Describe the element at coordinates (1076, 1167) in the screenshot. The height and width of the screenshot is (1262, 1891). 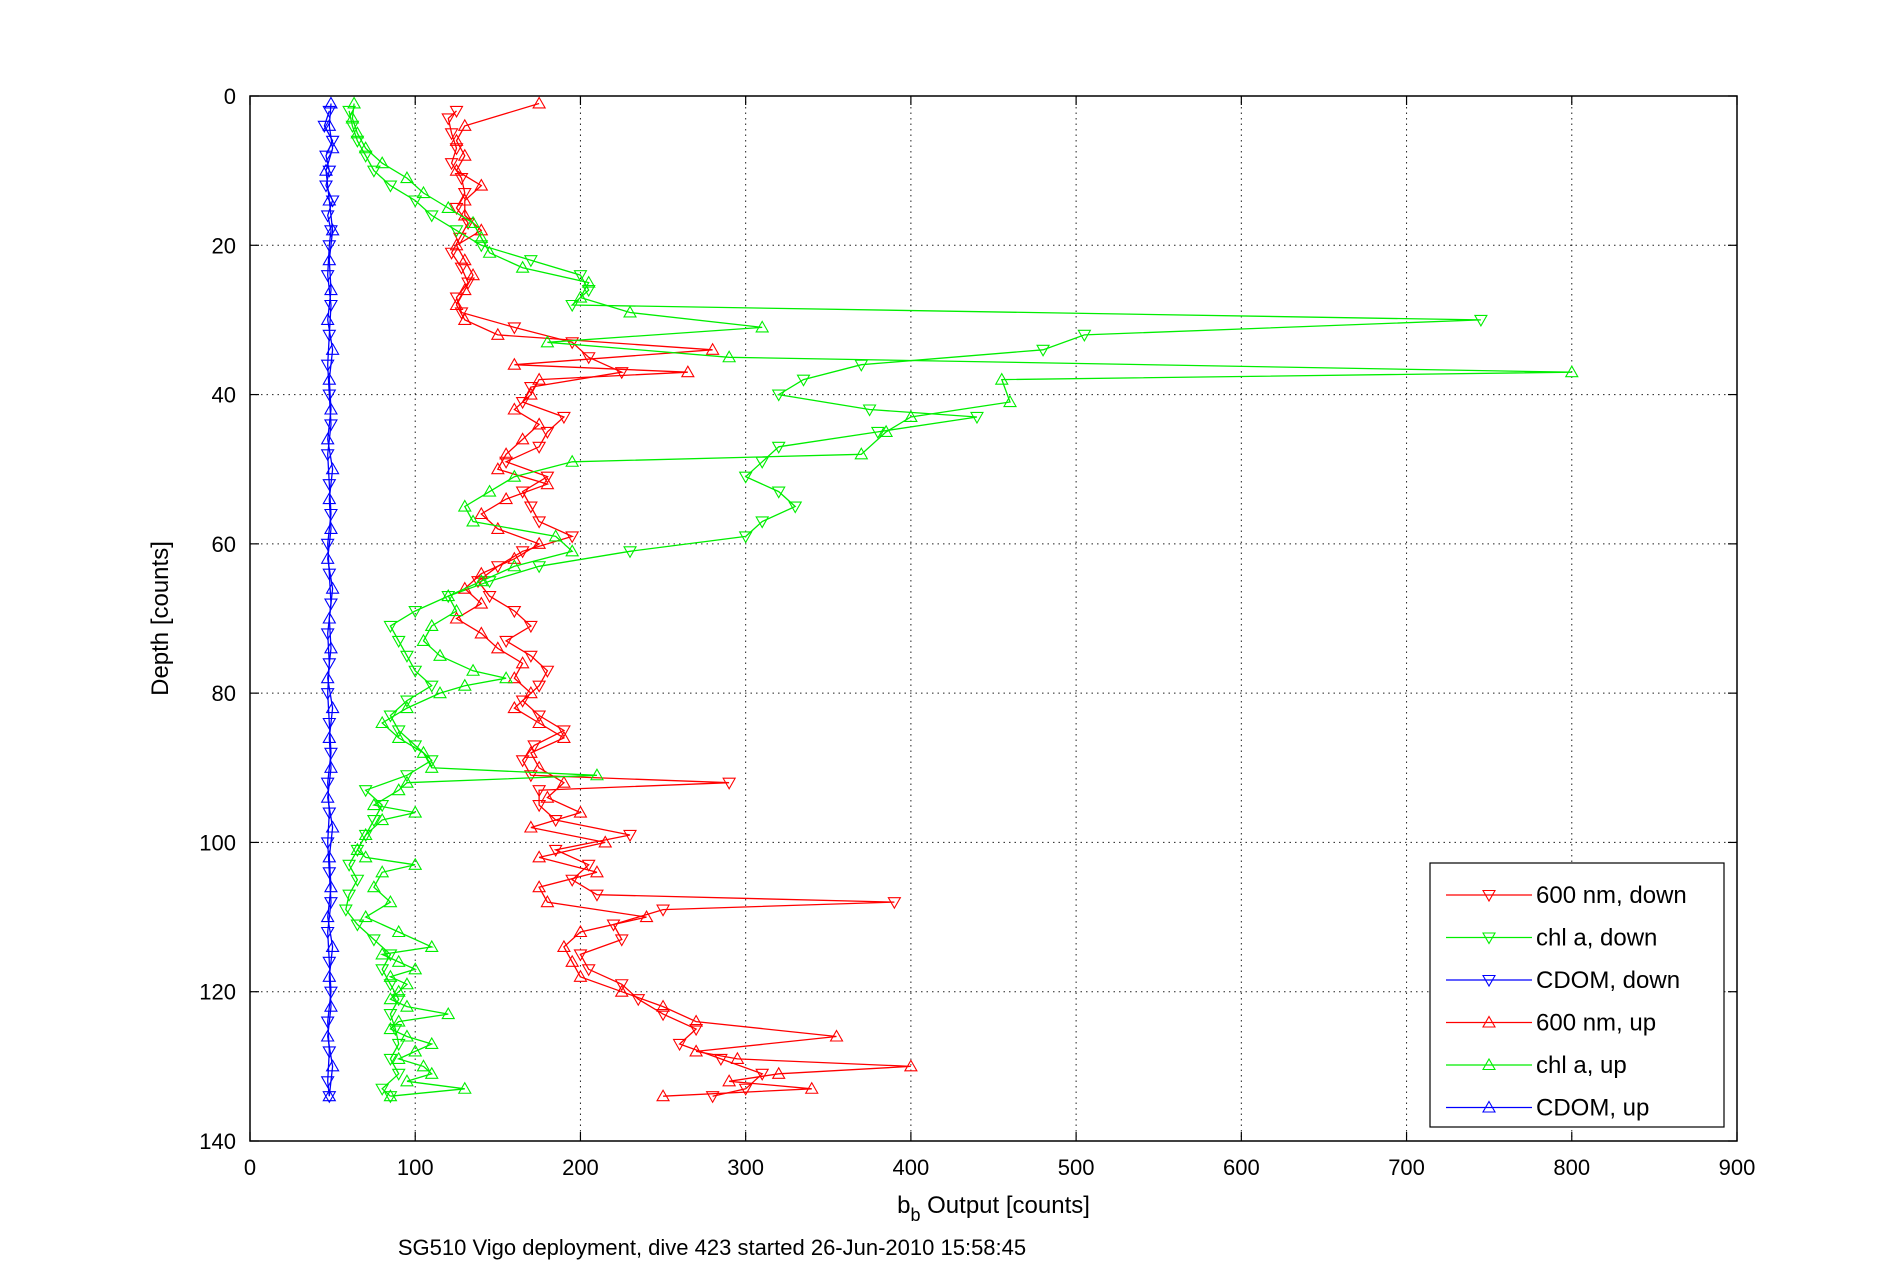
I see `x-tick-label: 500` at that location.